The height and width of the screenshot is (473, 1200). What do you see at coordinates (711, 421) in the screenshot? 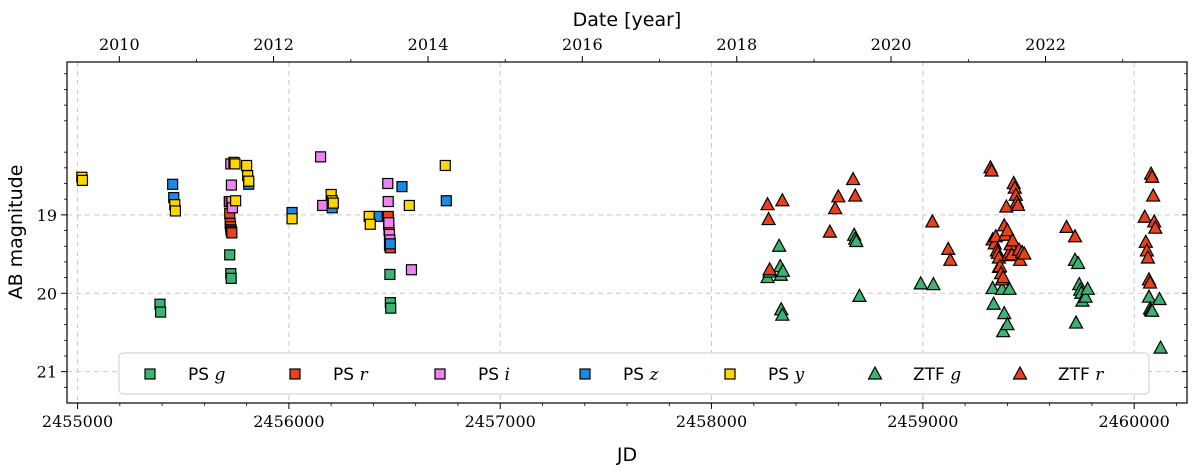
I see `x-tick-label: 2458000` at bounding box center [711, 421].